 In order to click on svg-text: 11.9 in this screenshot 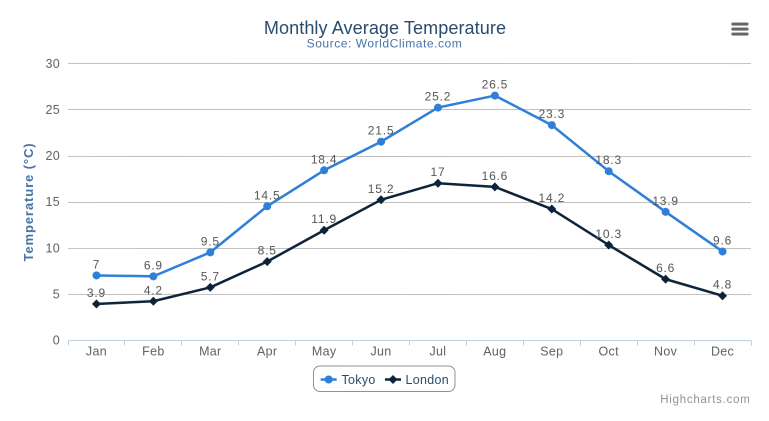, I will do `click(324, 219)`.